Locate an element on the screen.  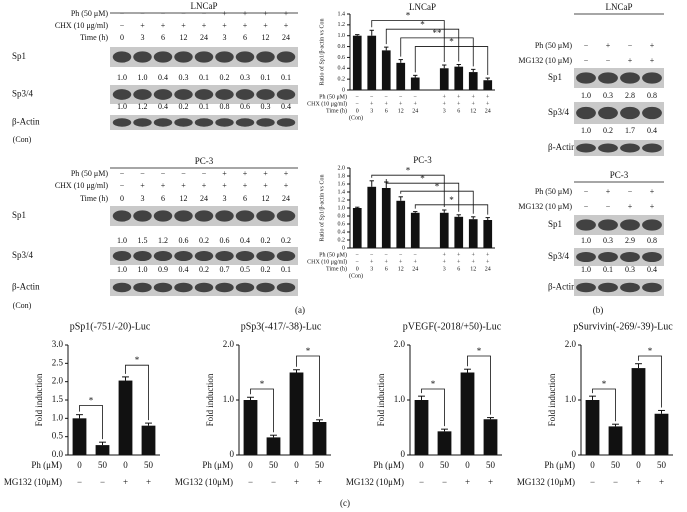
chart-title: pSp1(-751/-20)-Luc is located at coordinates (110, 326).